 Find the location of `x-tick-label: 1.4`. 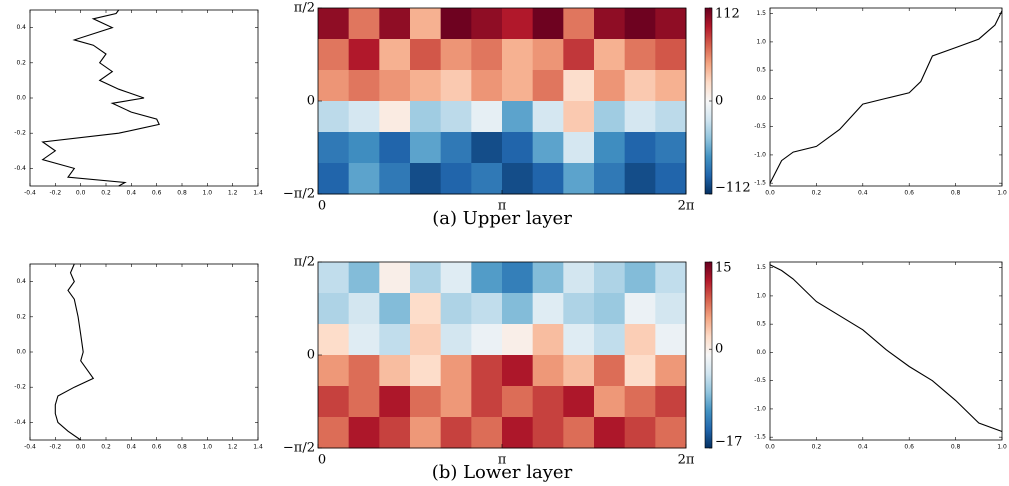

x-tick-label: 1.4 is located at coordinates (258, 447).